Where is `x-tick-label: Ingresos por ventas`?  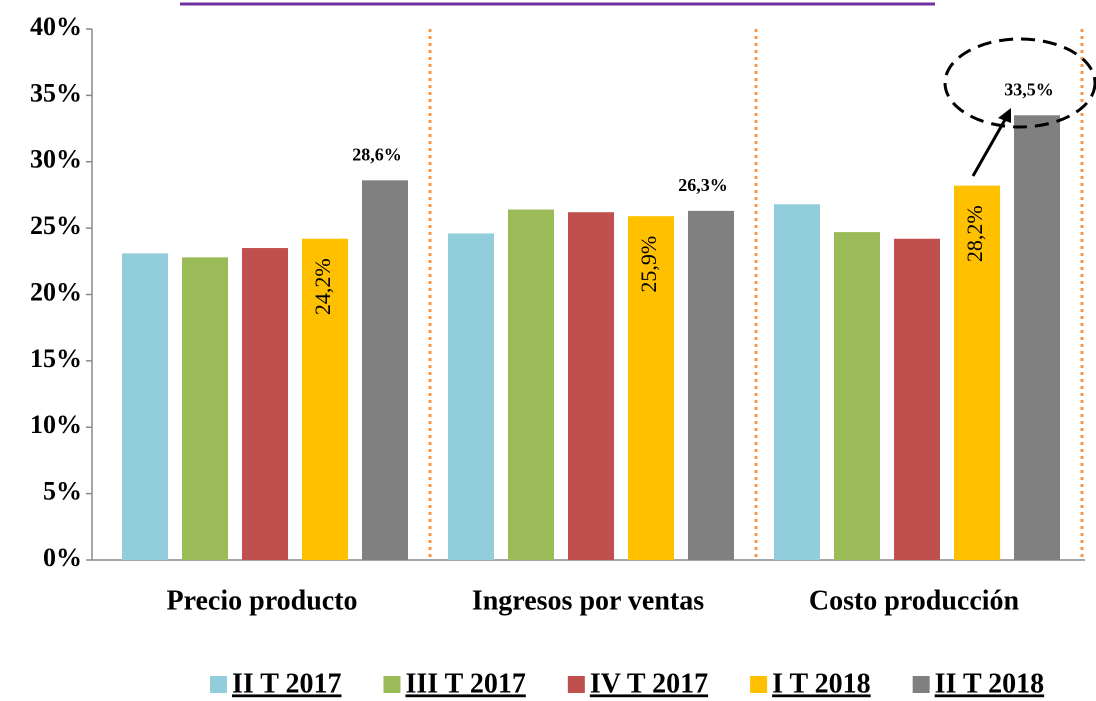
x-tick-label: Ingresos por ventas is located at coordinates (588, 600).